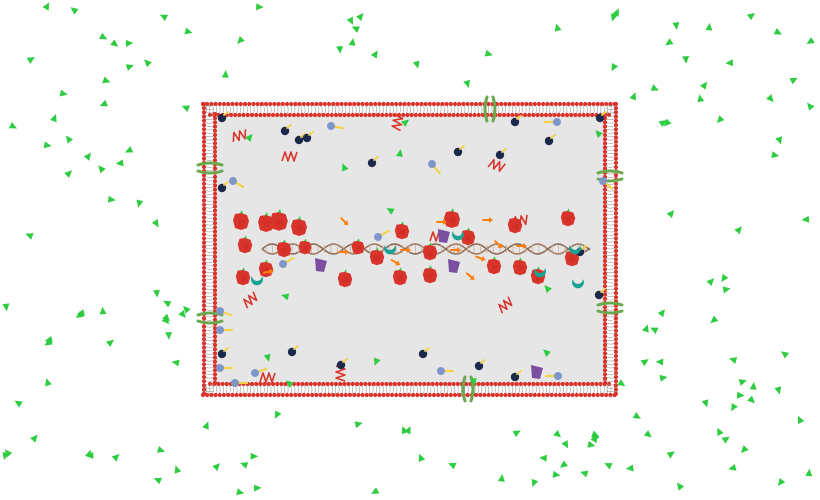 The width and height of the screenshot is (820, 500). Describe the element at coordinates (469, 275) in the screenshot. I see `orange-shaft` at that location.